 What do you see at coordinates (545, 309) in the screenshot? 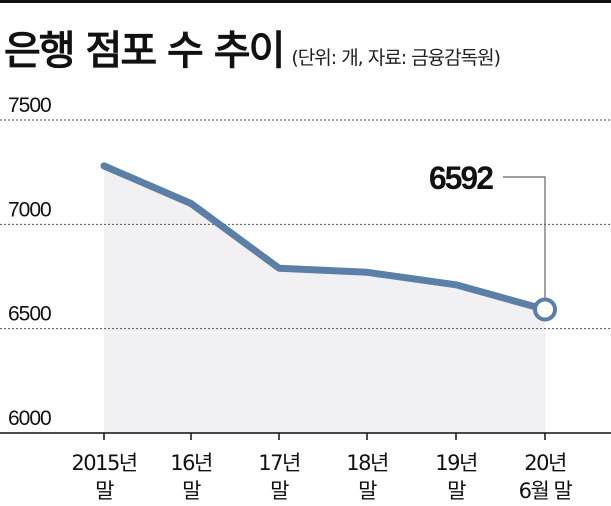
I see `last-point-marker` at bounding box center [545, 309].